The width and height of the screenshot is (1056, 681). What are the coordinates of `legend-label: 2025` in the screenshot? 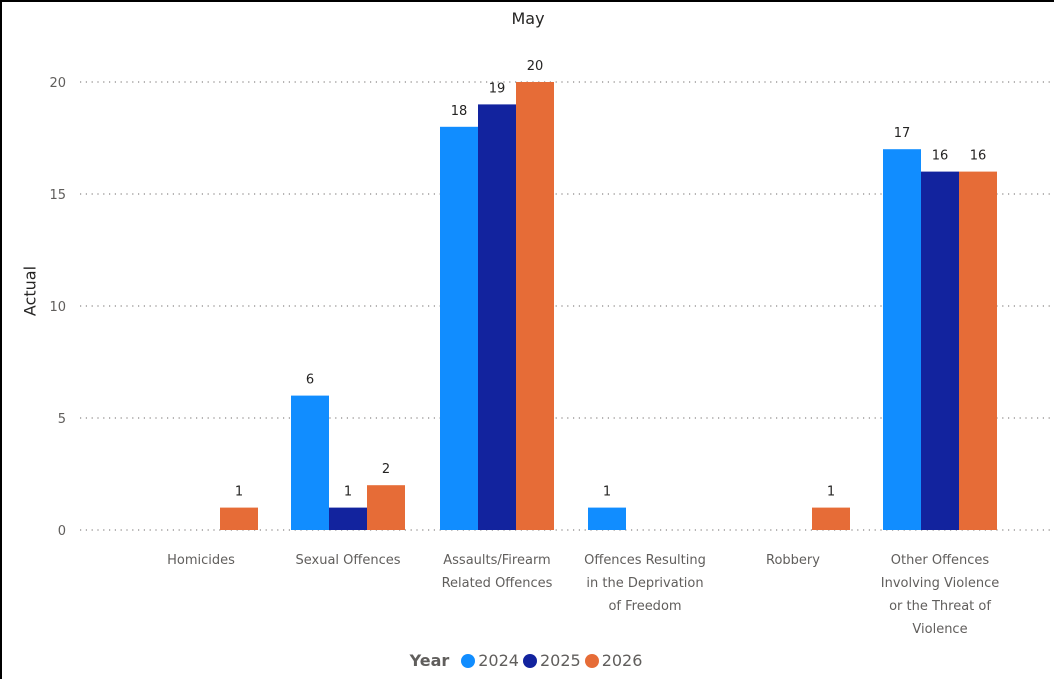 It's located at (560, 660).